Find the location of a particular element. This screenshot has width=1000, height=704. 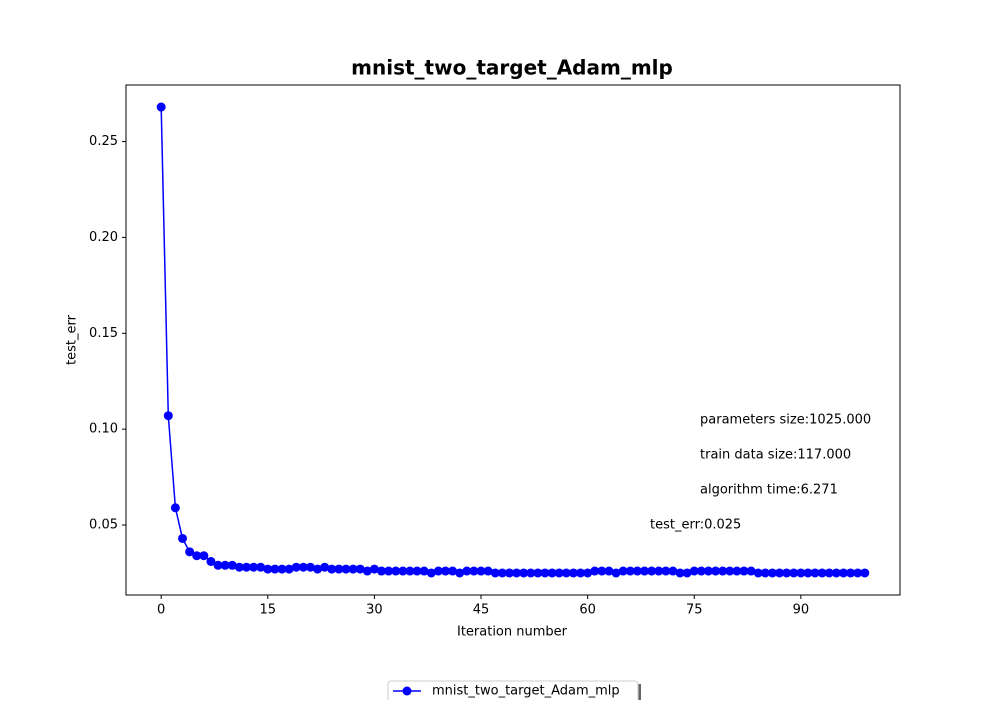

y-tick-label: 0.05 is located at coordinates (103, 525).